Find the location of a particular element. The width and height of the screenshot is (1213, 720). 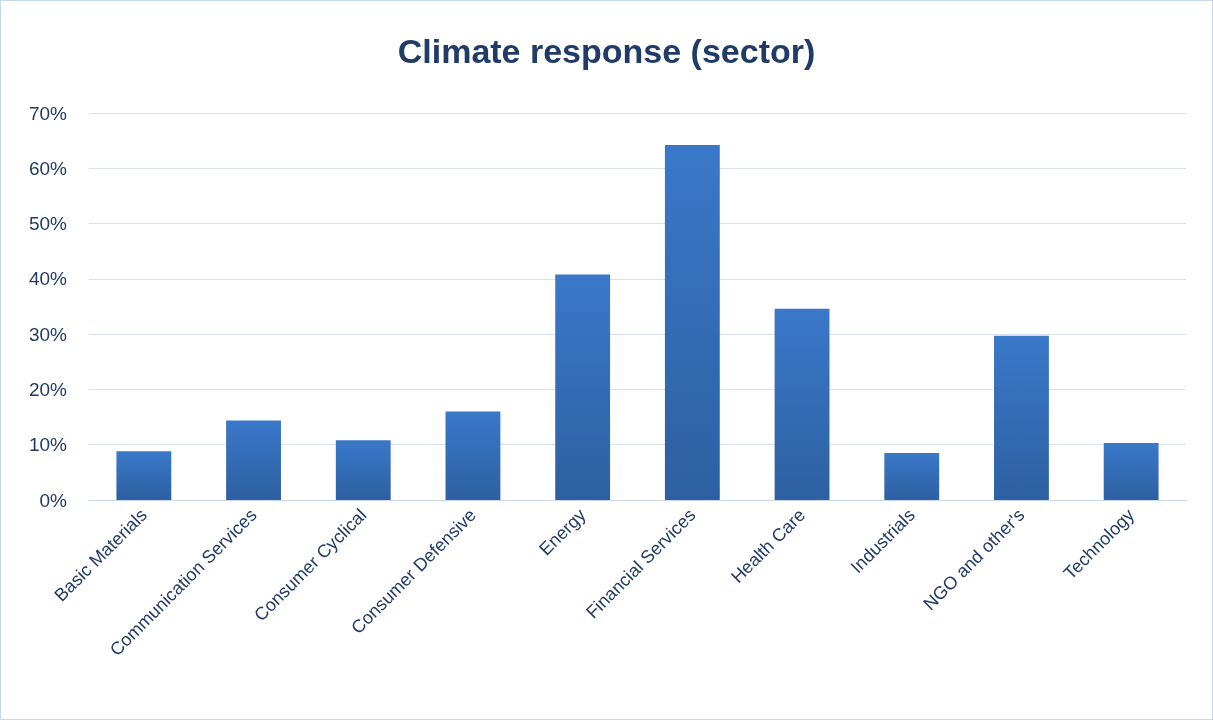

y-tick-label: 30% is located at coordinates (48, 334).